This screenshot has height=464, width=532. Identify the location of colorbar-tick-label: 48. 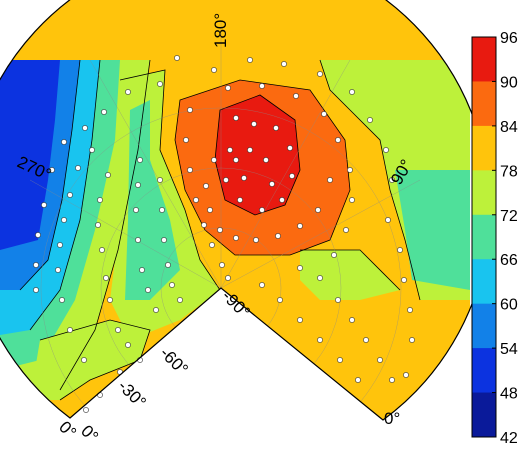
(509, 394).